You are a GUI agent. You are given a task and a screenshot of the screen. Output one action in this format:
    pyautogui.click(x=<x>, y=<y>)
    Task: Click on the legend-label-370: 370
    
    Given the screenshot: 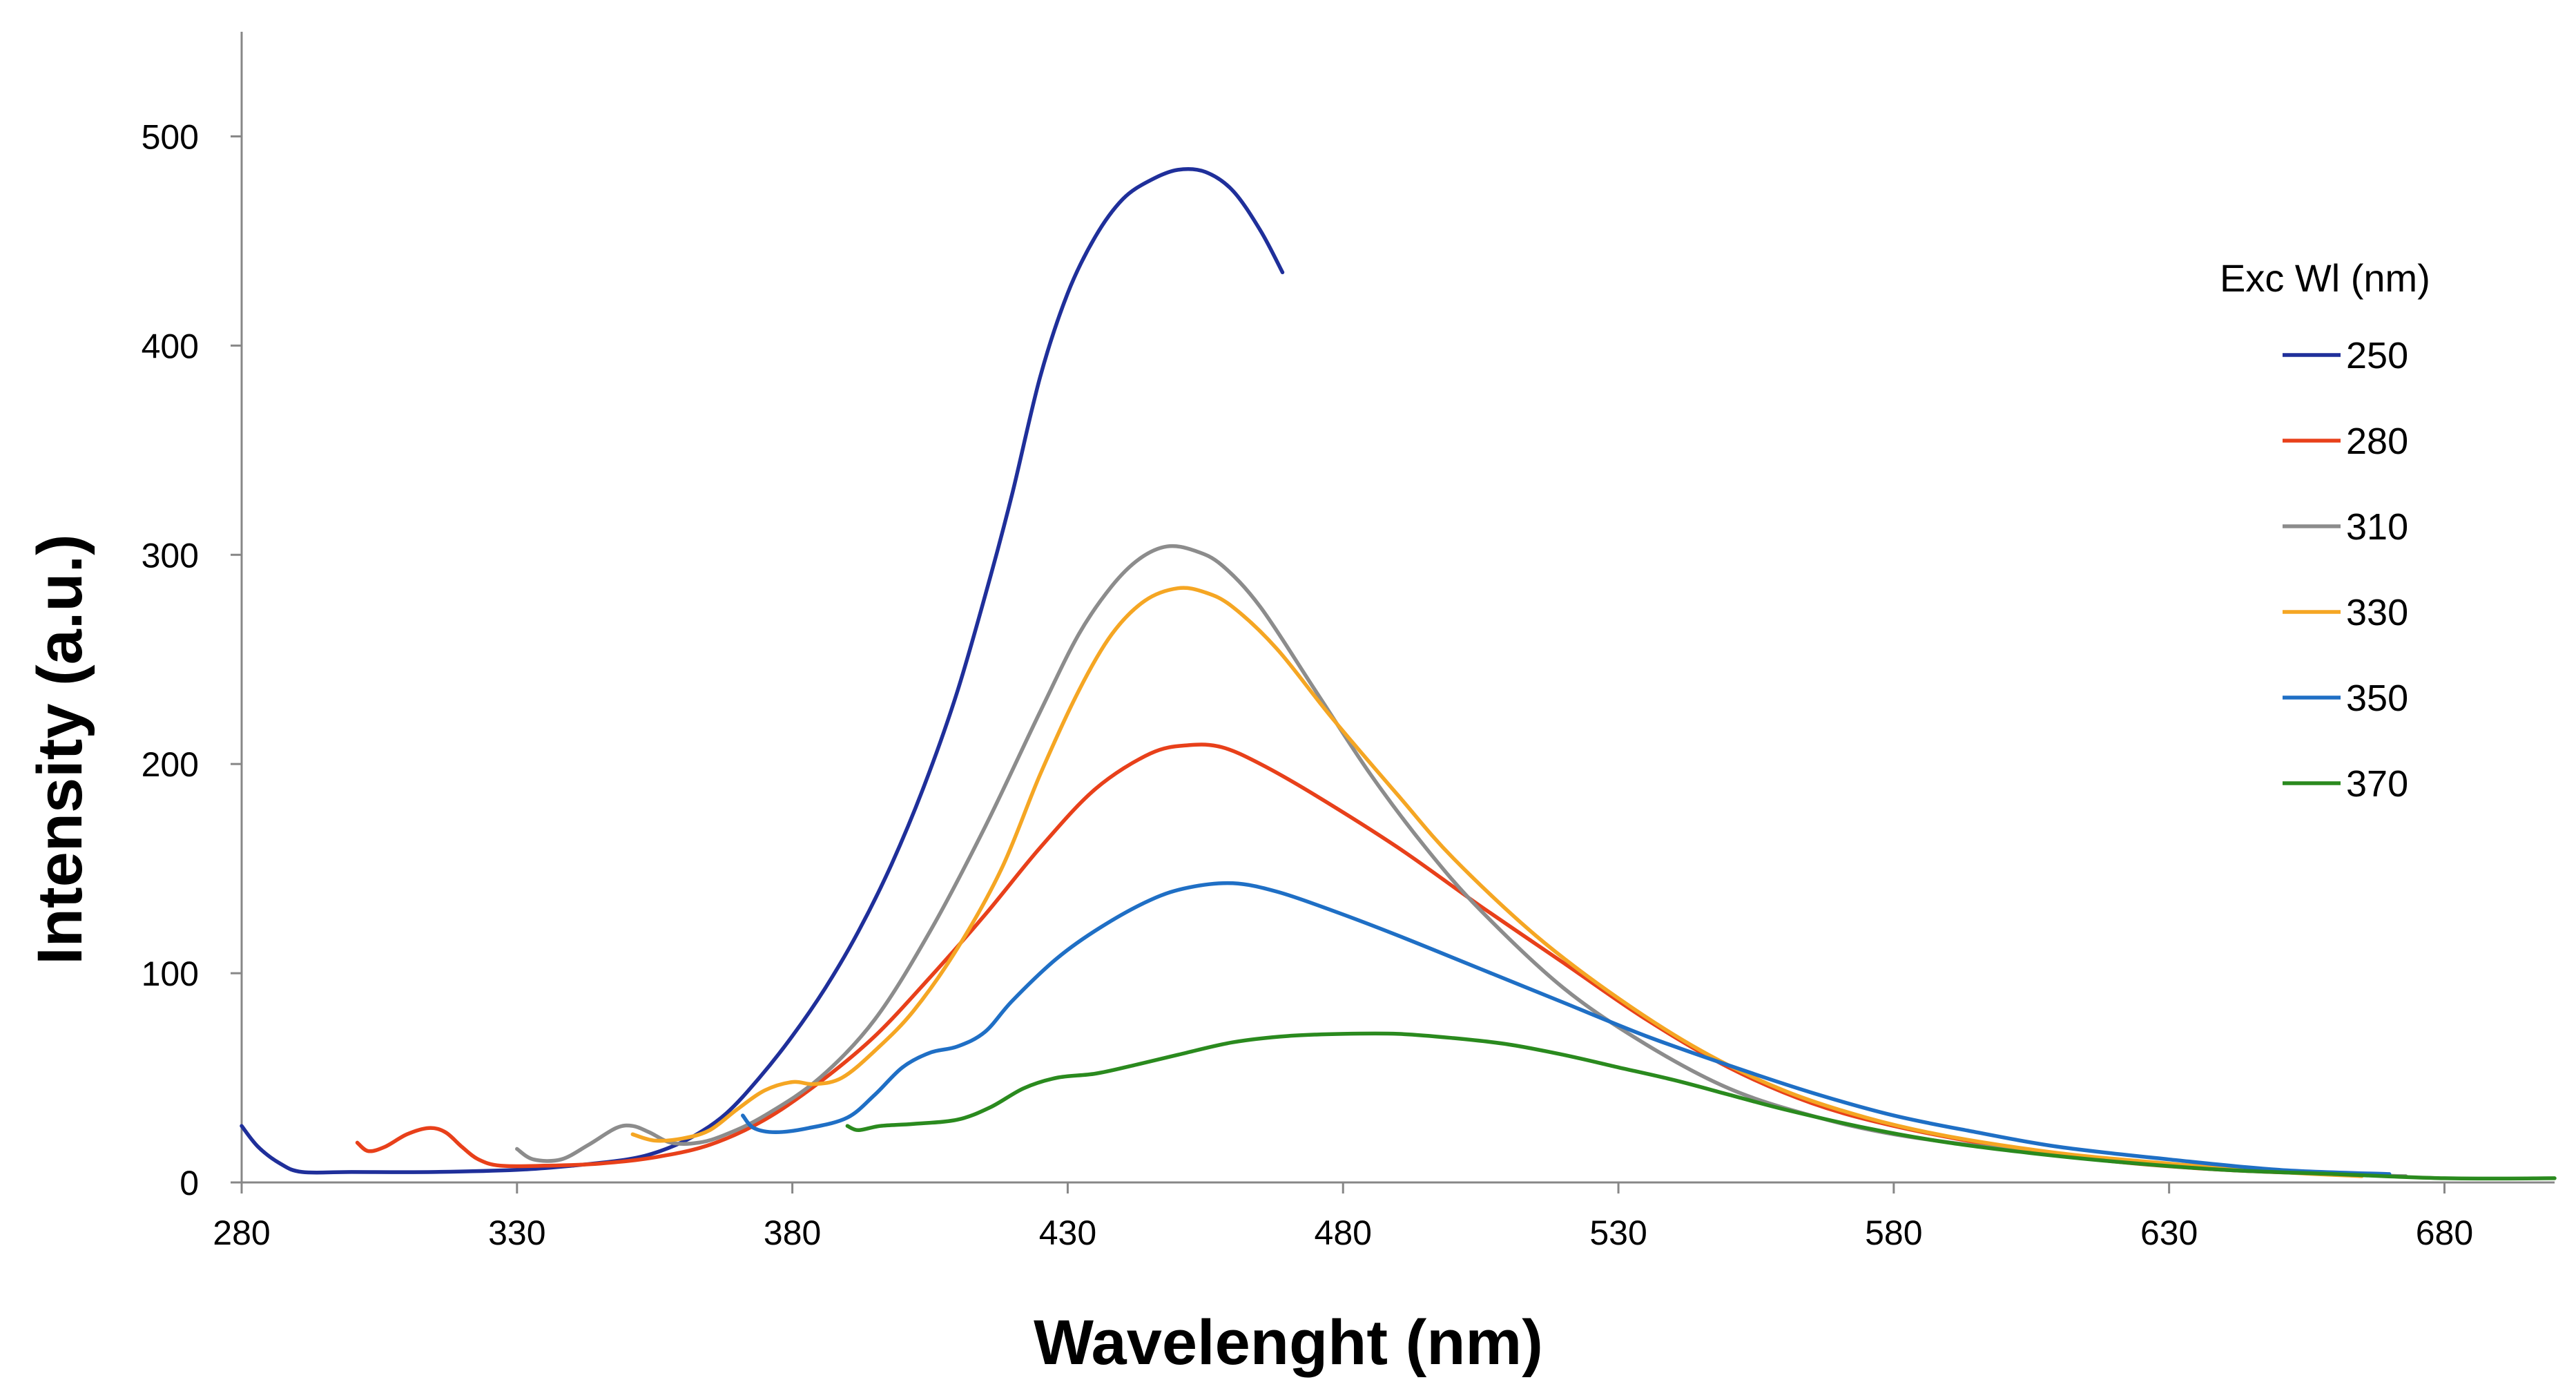 What is the action you would take?
    pyautogui.click(x=2377, y=784)
    